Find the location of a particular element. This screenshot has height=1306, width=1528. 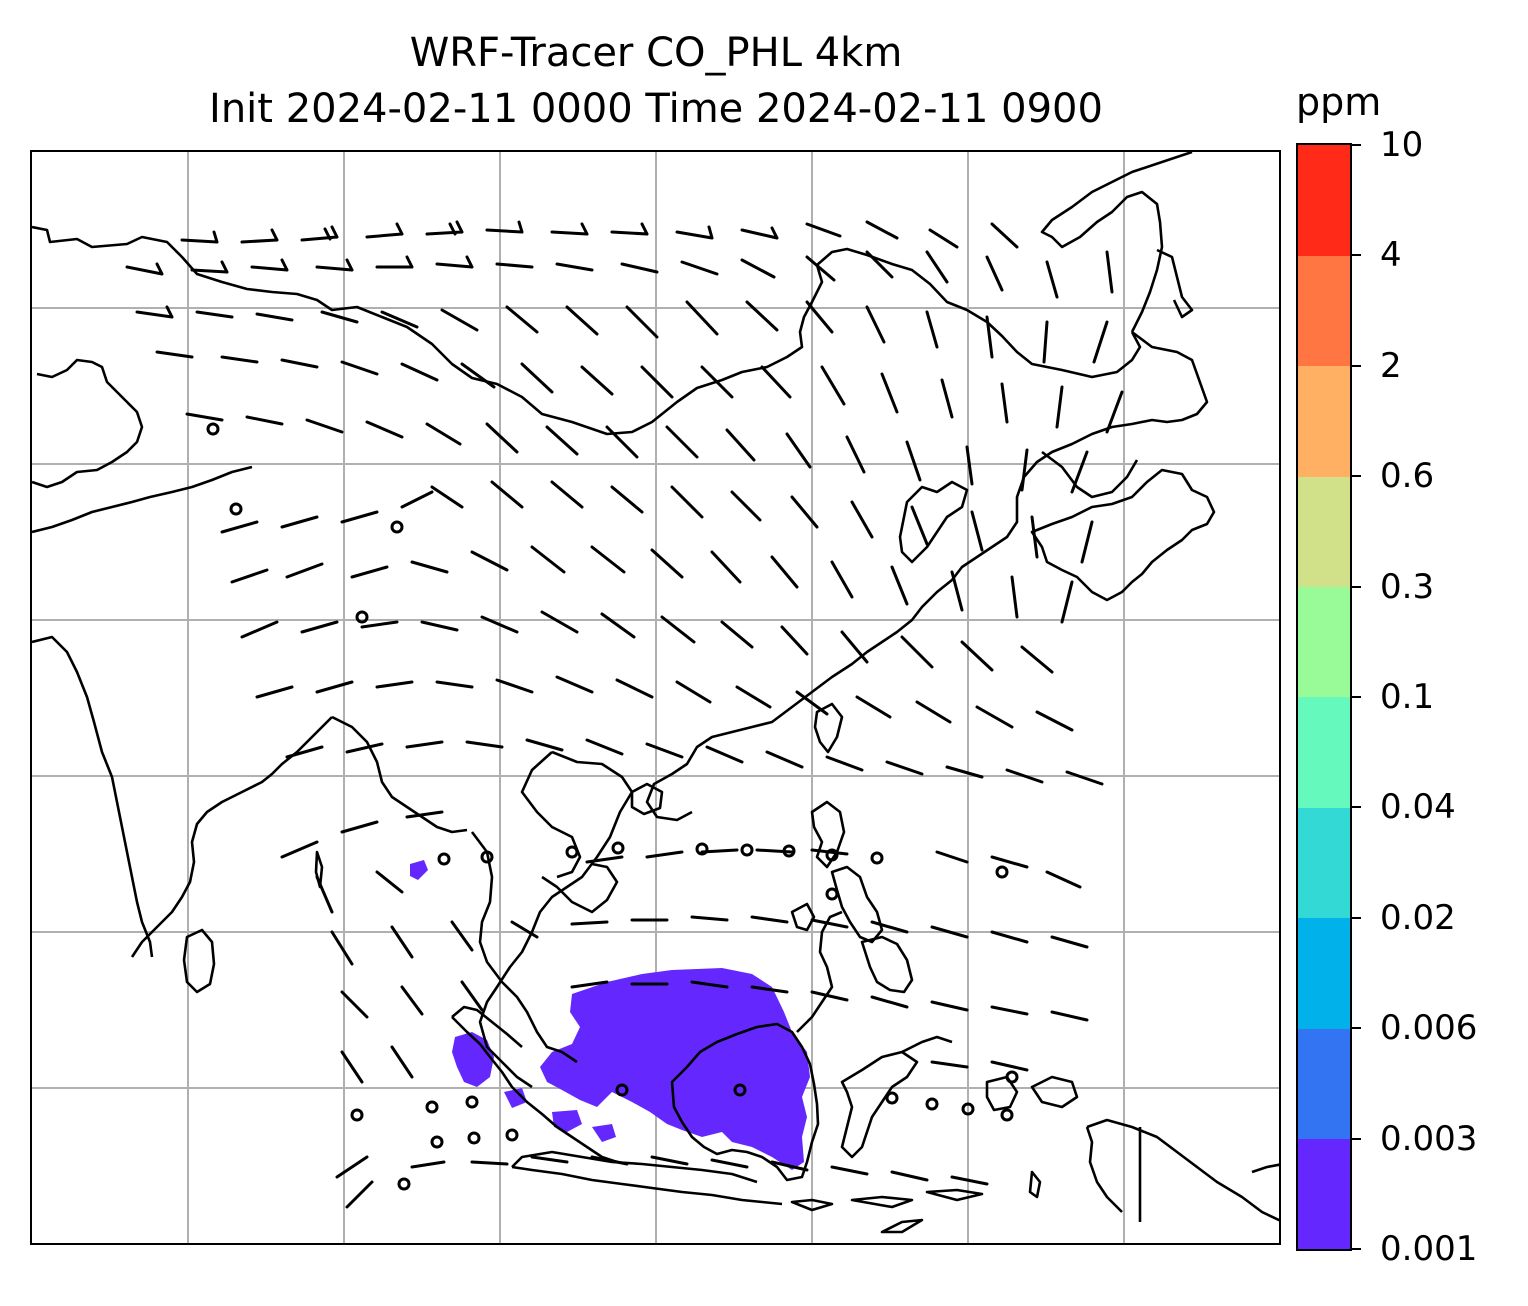

colorbar-tick-label: 0.6 is located at coordinates (1407, 476).